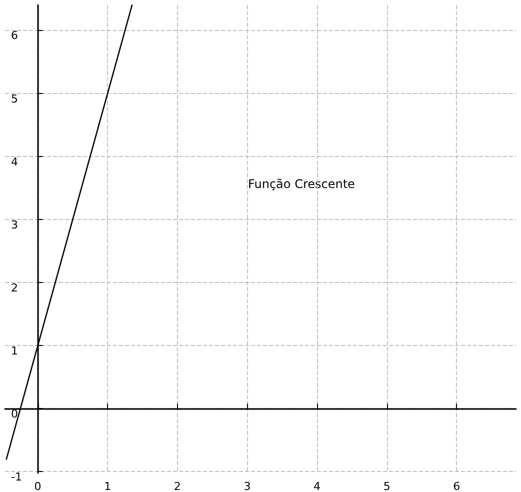 Image resolution: width=521 pixels, height=492 pixels. What do you see at coordinates (301, 184) in the screenshot?
I see `annotation: Função Crescente` at bounding box center [301, 184].